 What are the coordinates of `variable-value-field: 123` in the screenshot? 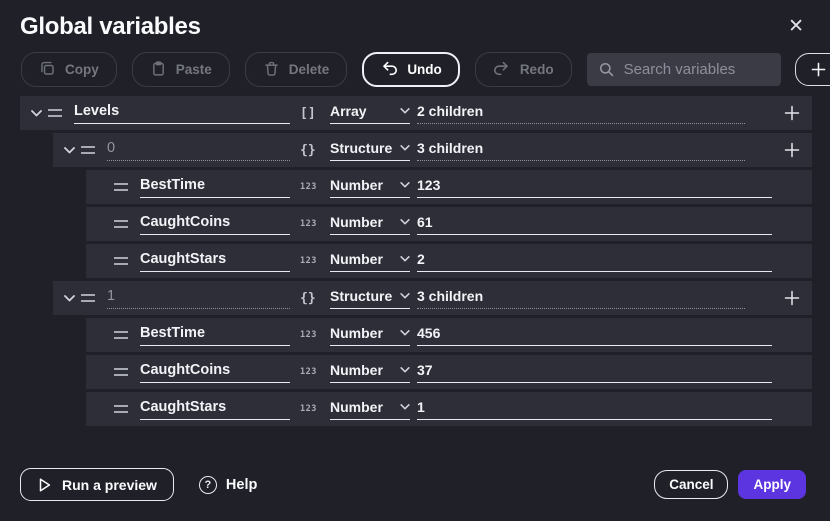 It's located at (594, 187).